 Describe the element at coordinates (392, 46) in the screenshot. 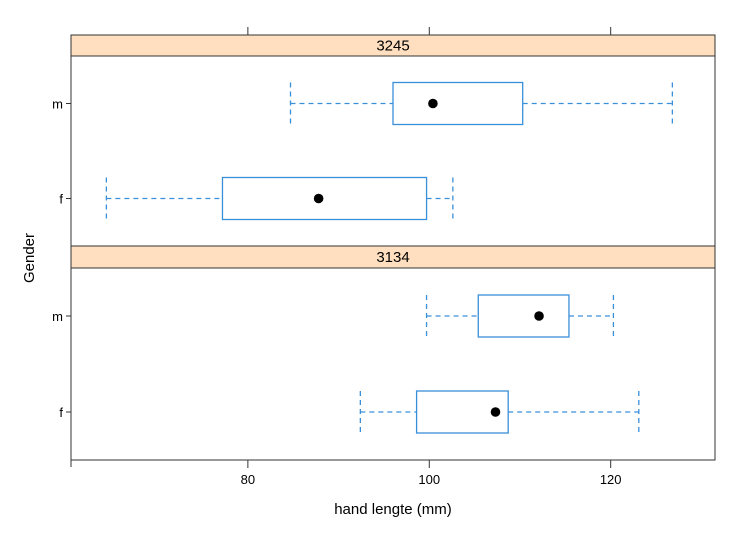

I see `panel-strip-label: 3245` at that location.